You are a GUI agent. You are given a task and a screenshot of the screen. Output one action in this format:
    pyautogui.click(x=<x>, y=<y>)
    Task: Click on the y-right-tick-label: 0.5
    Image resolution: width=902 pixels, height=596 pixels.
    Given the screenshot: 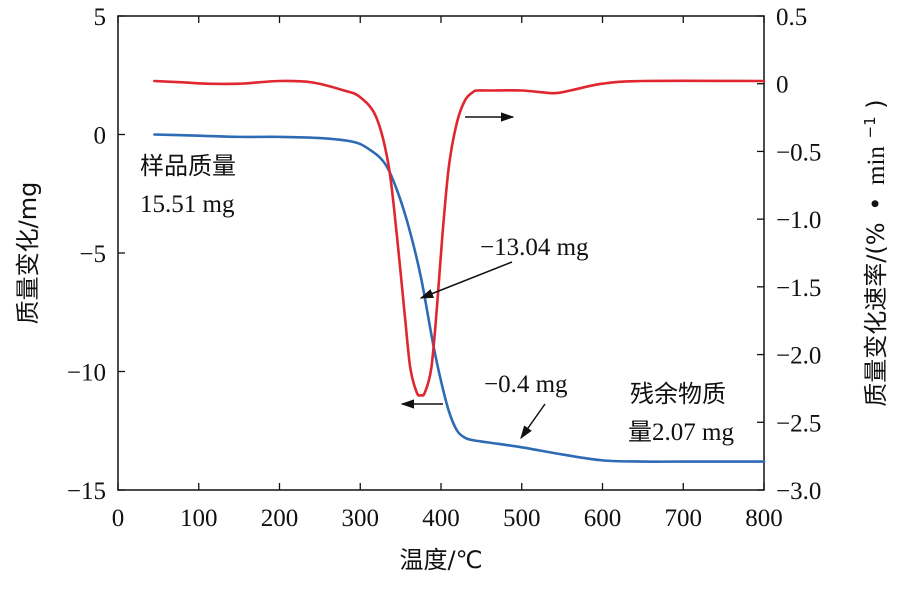 What is the action you would take?
    pyautogui.click(x=791, y=17)
    